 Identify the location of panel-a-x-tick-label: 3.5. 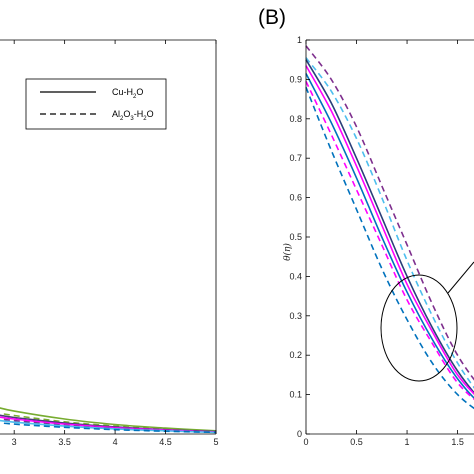
(64, 442).